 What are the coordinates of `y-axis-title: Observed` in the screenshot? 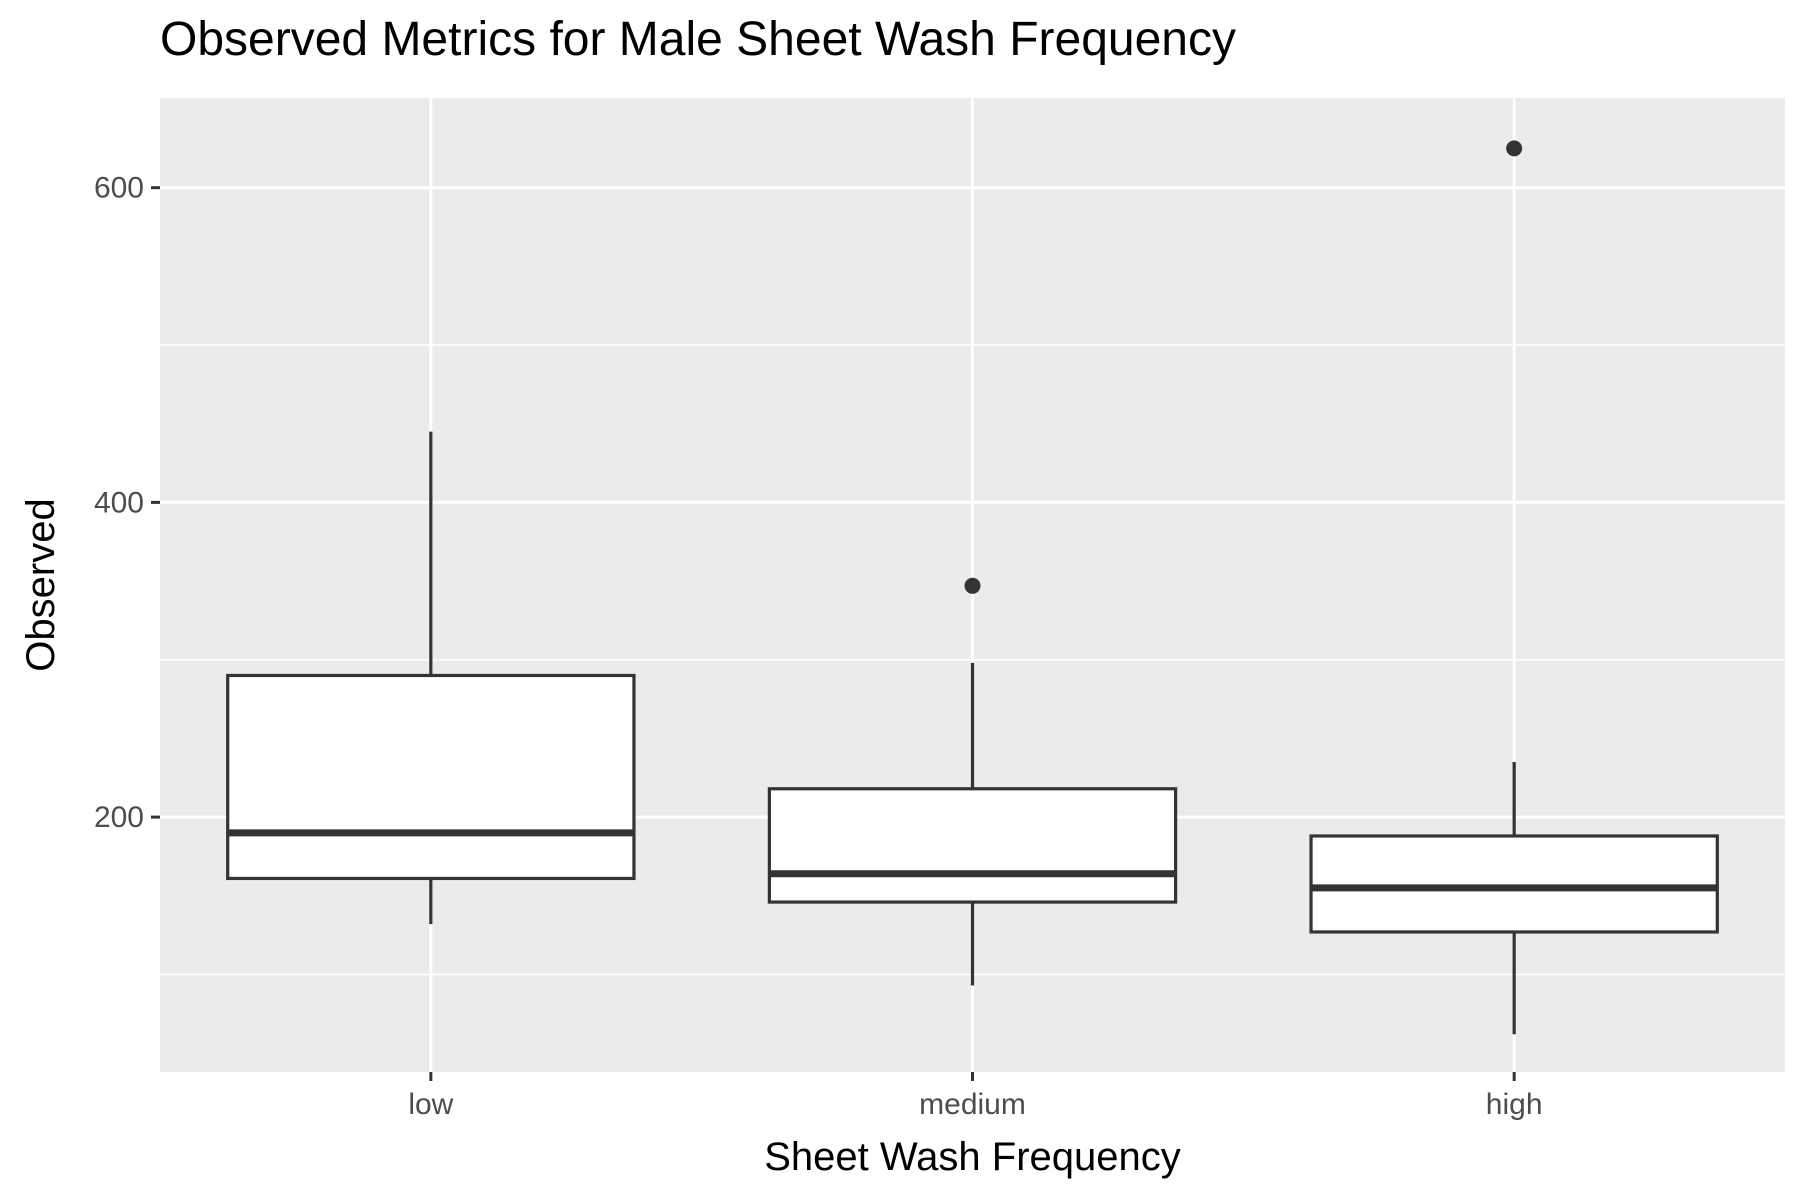 It's located at (41, 584).